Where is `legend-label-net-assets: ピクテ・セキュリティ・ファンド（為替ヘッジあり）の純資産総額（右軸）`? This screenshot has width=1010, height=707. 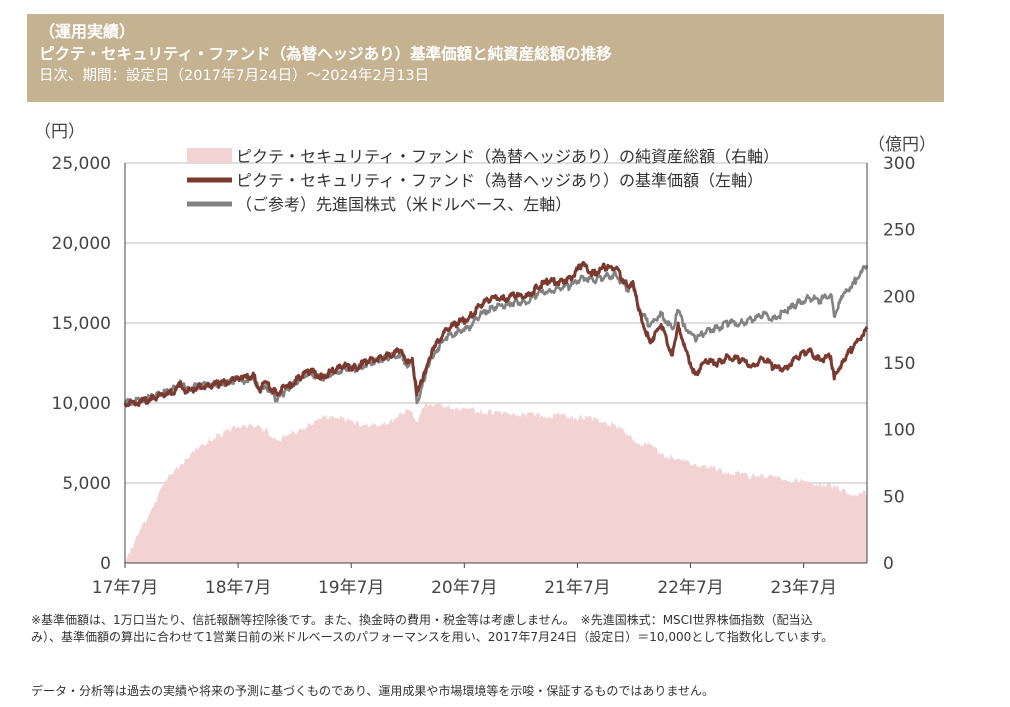
legend-label-net-assets: ピクテ・セキュリティ・ファンド（為替ヘッジあり）の純資産総額（右軸） is located at coordinates (507, 156).